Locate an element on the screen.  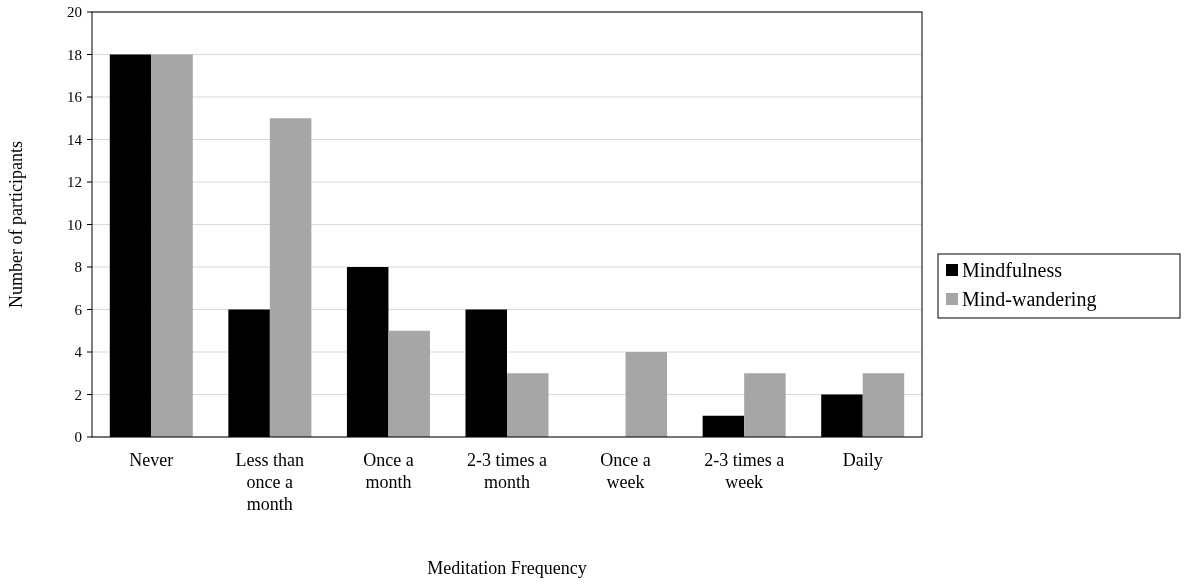
y-tick-label: 12 is located at coordinates (74, 182).